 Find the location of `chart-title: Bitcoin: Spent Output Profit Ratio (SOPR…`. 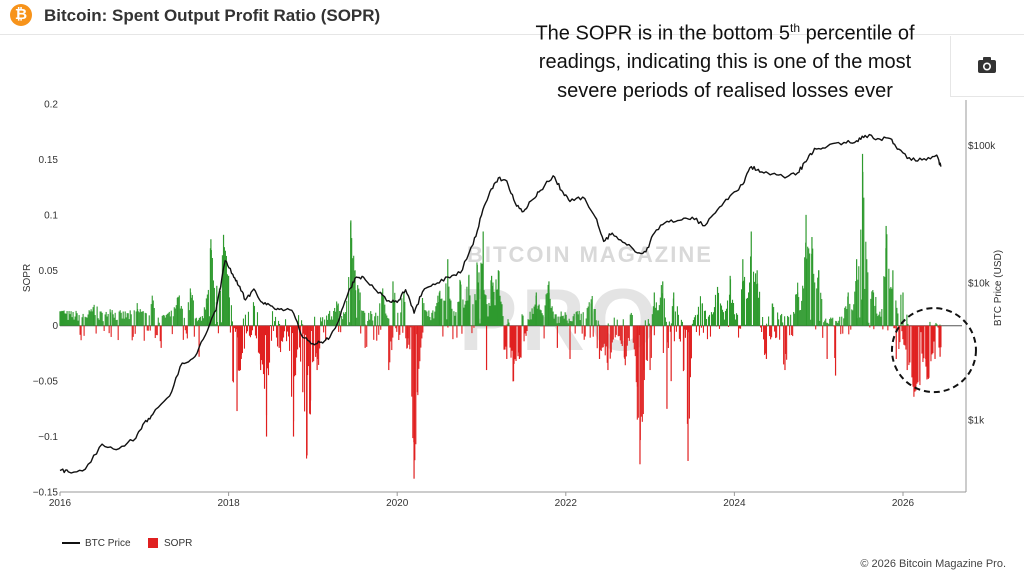

chart-title: Bitcoin: Spent Output Profit Ratio (SOPR… is located at coordinates (212, 15).